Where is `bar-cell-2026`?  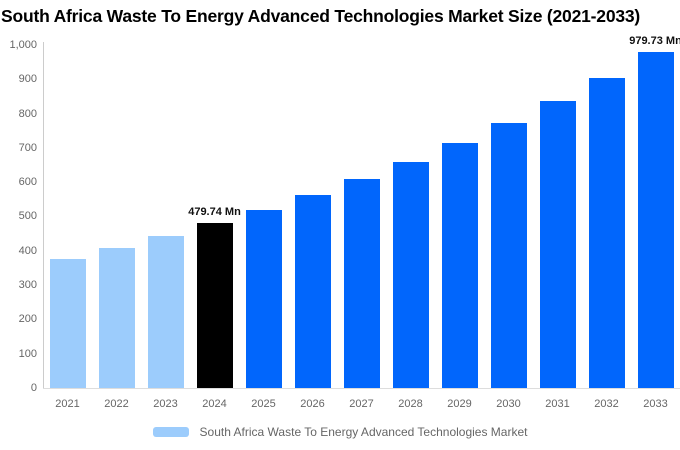
bar-cell-2026 is located at coordinates (312, 216).